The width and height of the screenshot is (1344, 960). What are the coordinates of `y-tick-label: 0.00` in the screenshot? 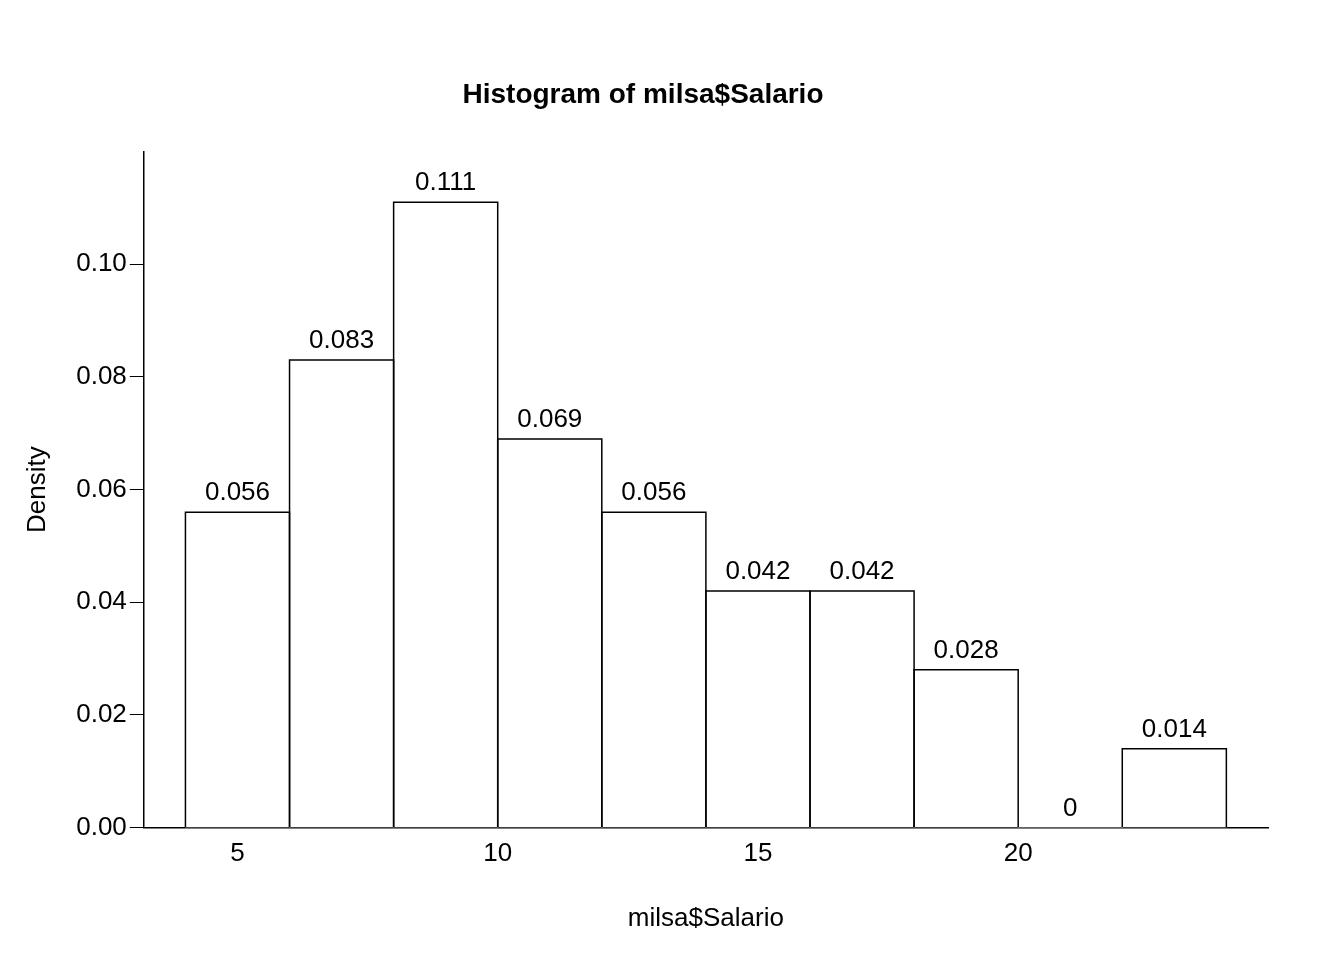 It's located at (101, 825).